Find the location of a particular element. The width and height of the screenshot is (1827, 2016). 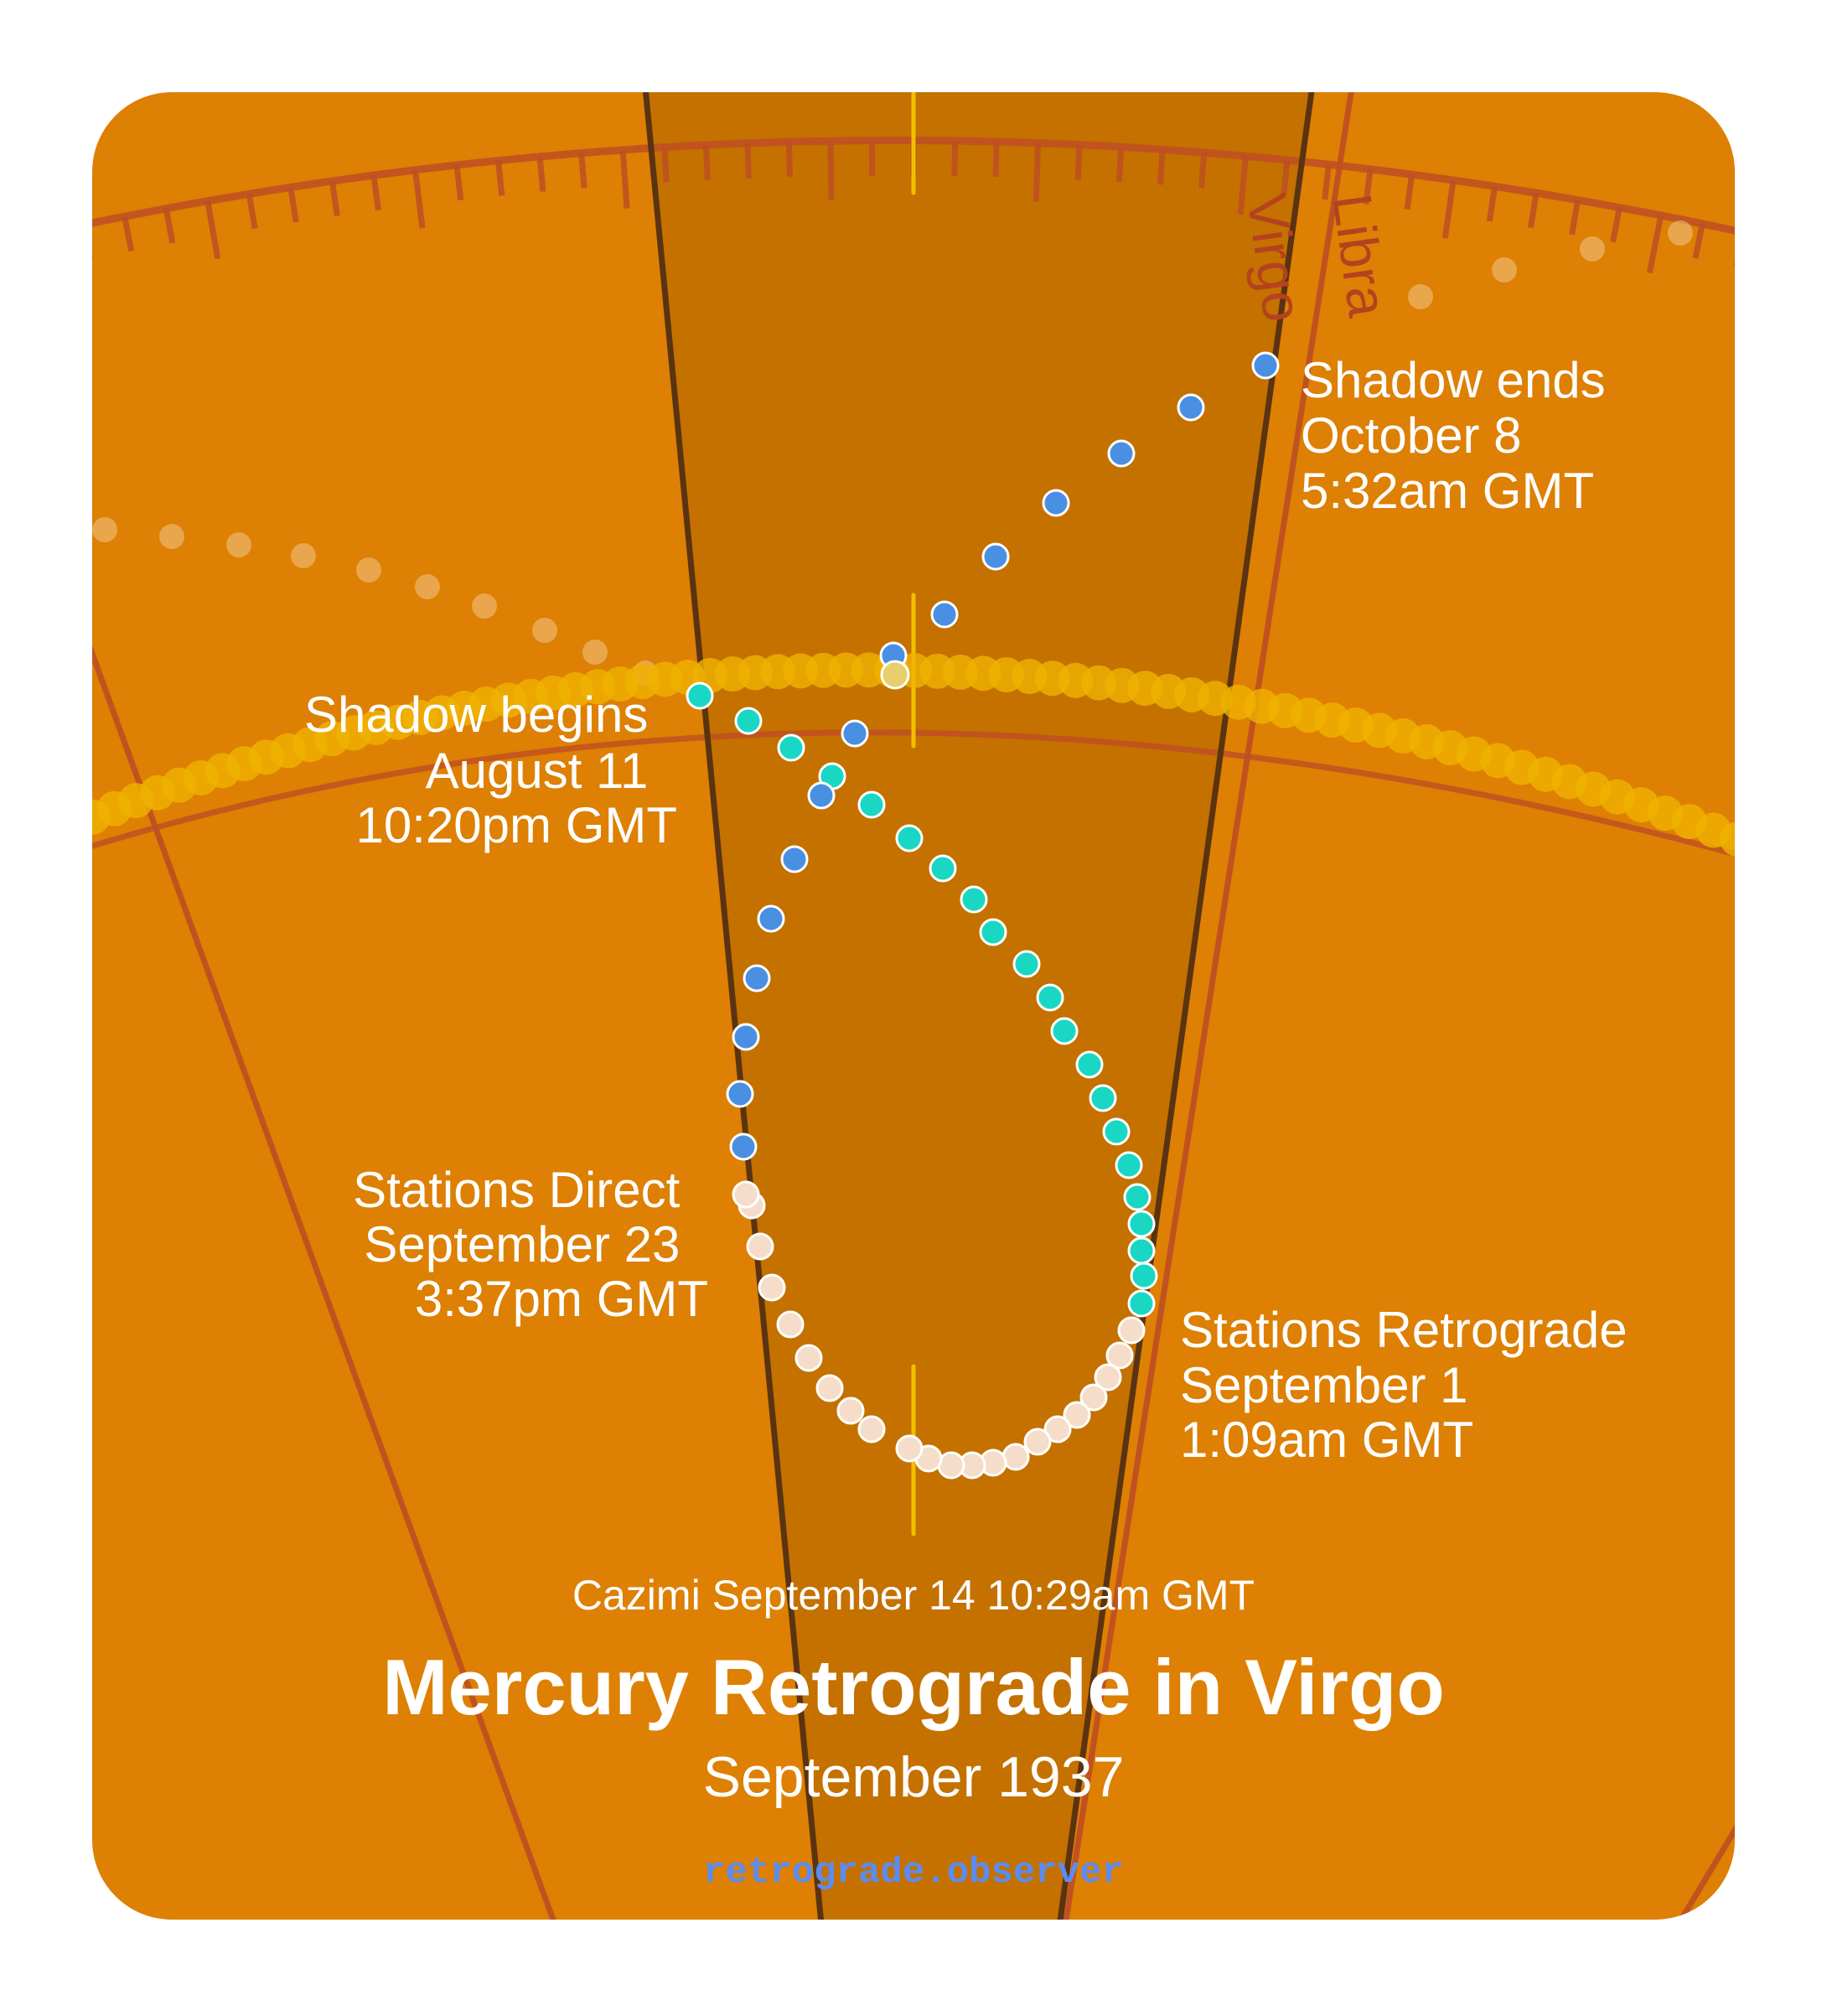

label-stations-retrograde-title: Stations Retrograde is located at coordinates (1404, 1330).